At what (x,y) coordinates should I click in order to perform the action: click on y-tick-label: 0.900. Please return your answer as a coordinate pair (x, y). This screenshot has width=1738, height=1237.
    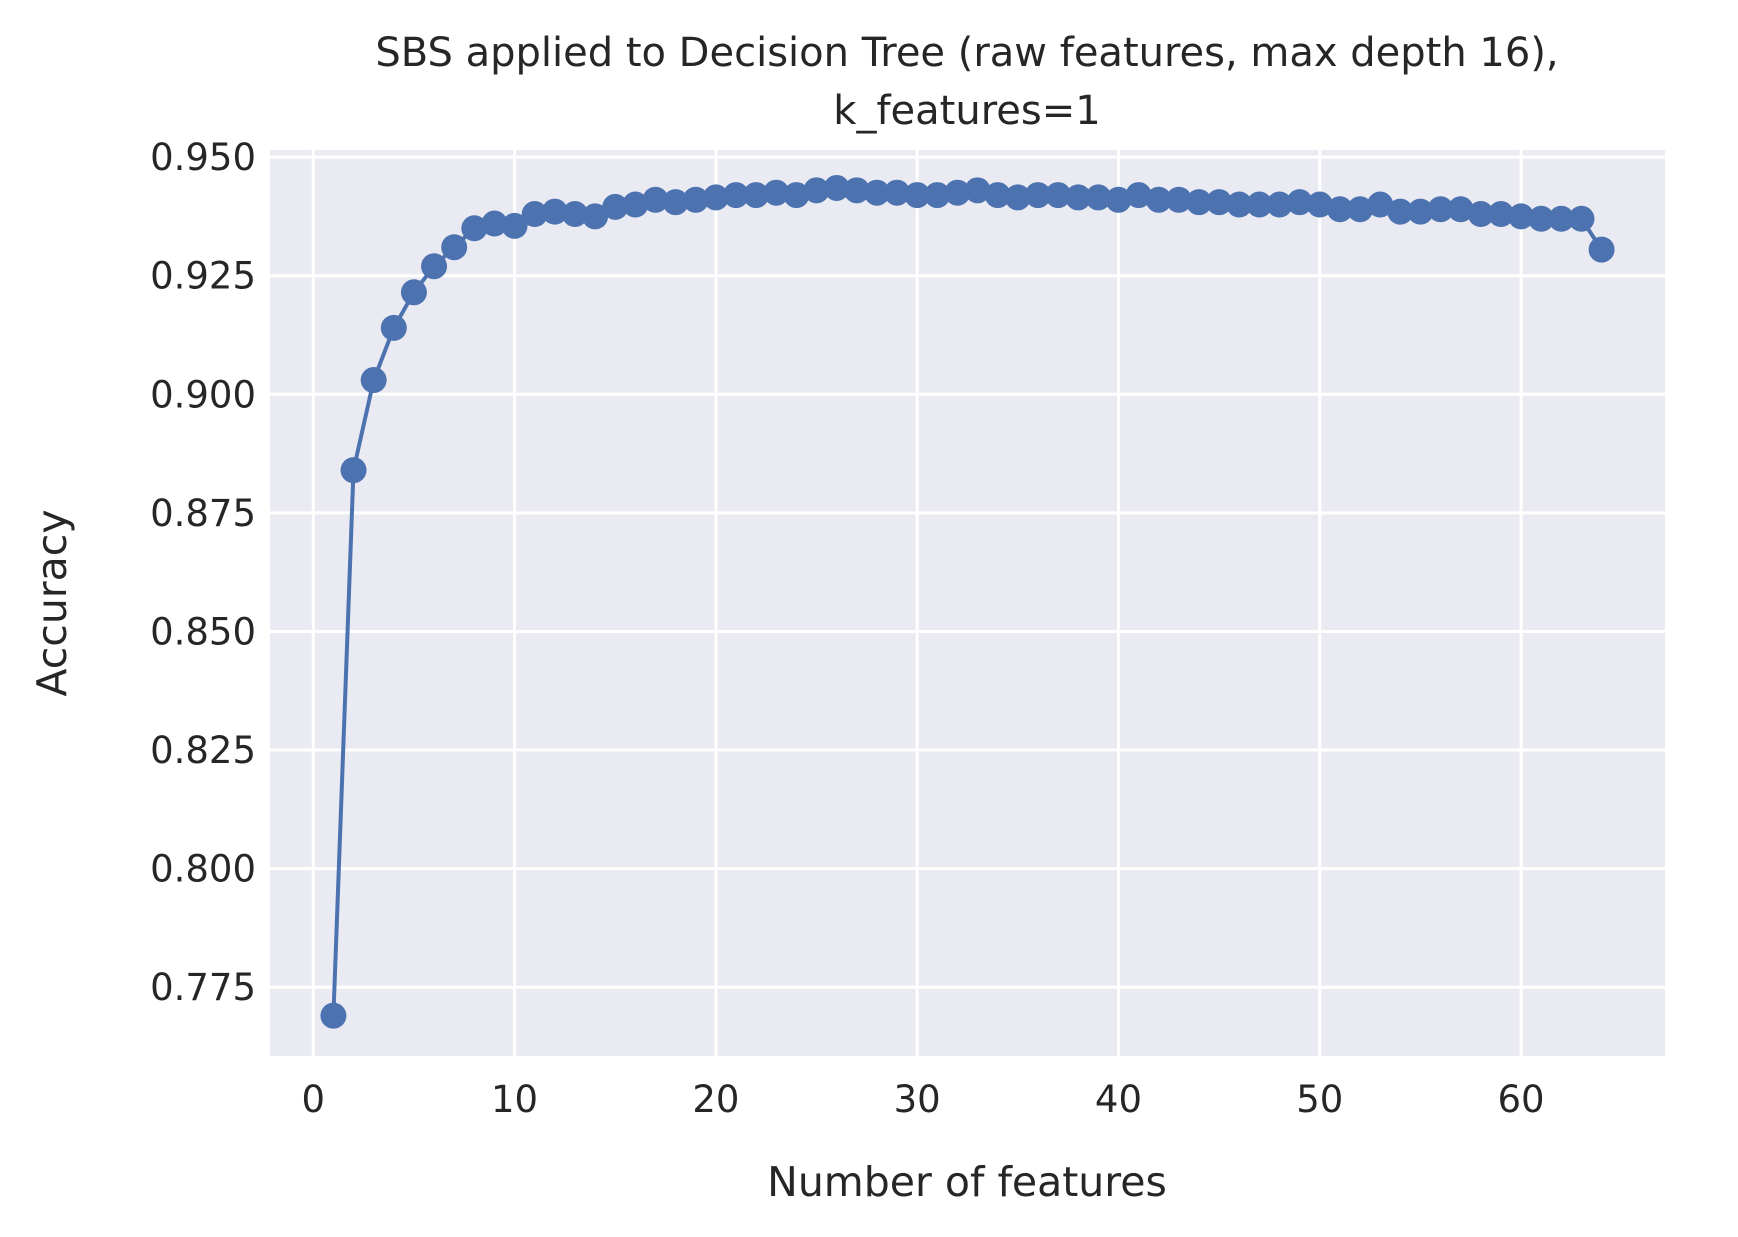
    Looking at the image, I should click on (203, 394).